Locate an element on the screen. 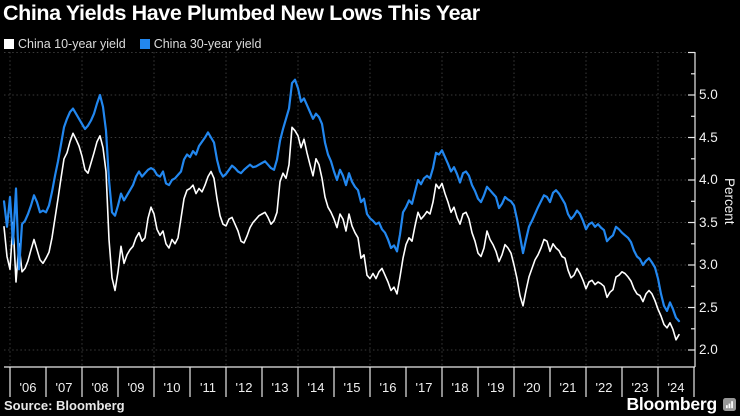 The height and width of the screenshot is (416, 740). x-tick-label: '17 is located at coordinates (424, 387).